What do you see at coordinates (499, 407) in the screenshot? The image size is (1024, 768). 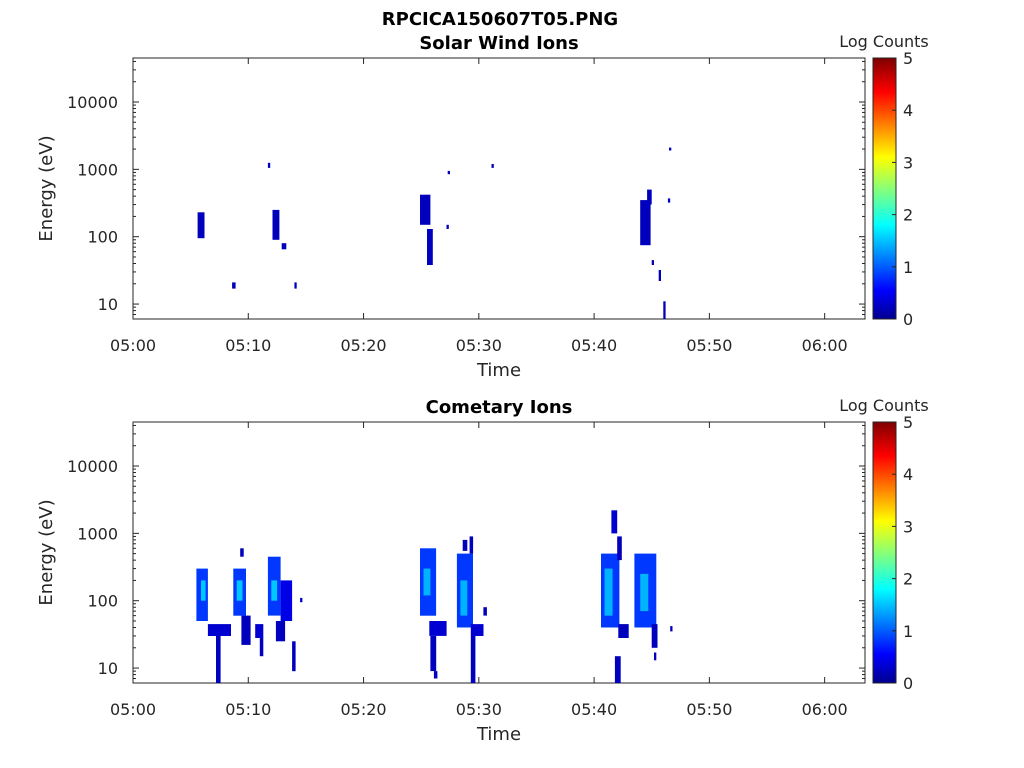 I see `panel-title: Cometary Ions` at bounding box center [499, 407].